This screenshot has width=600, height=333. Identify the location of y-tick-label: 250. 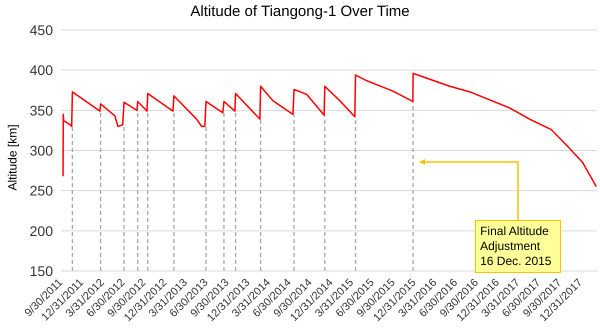
(42, 190).